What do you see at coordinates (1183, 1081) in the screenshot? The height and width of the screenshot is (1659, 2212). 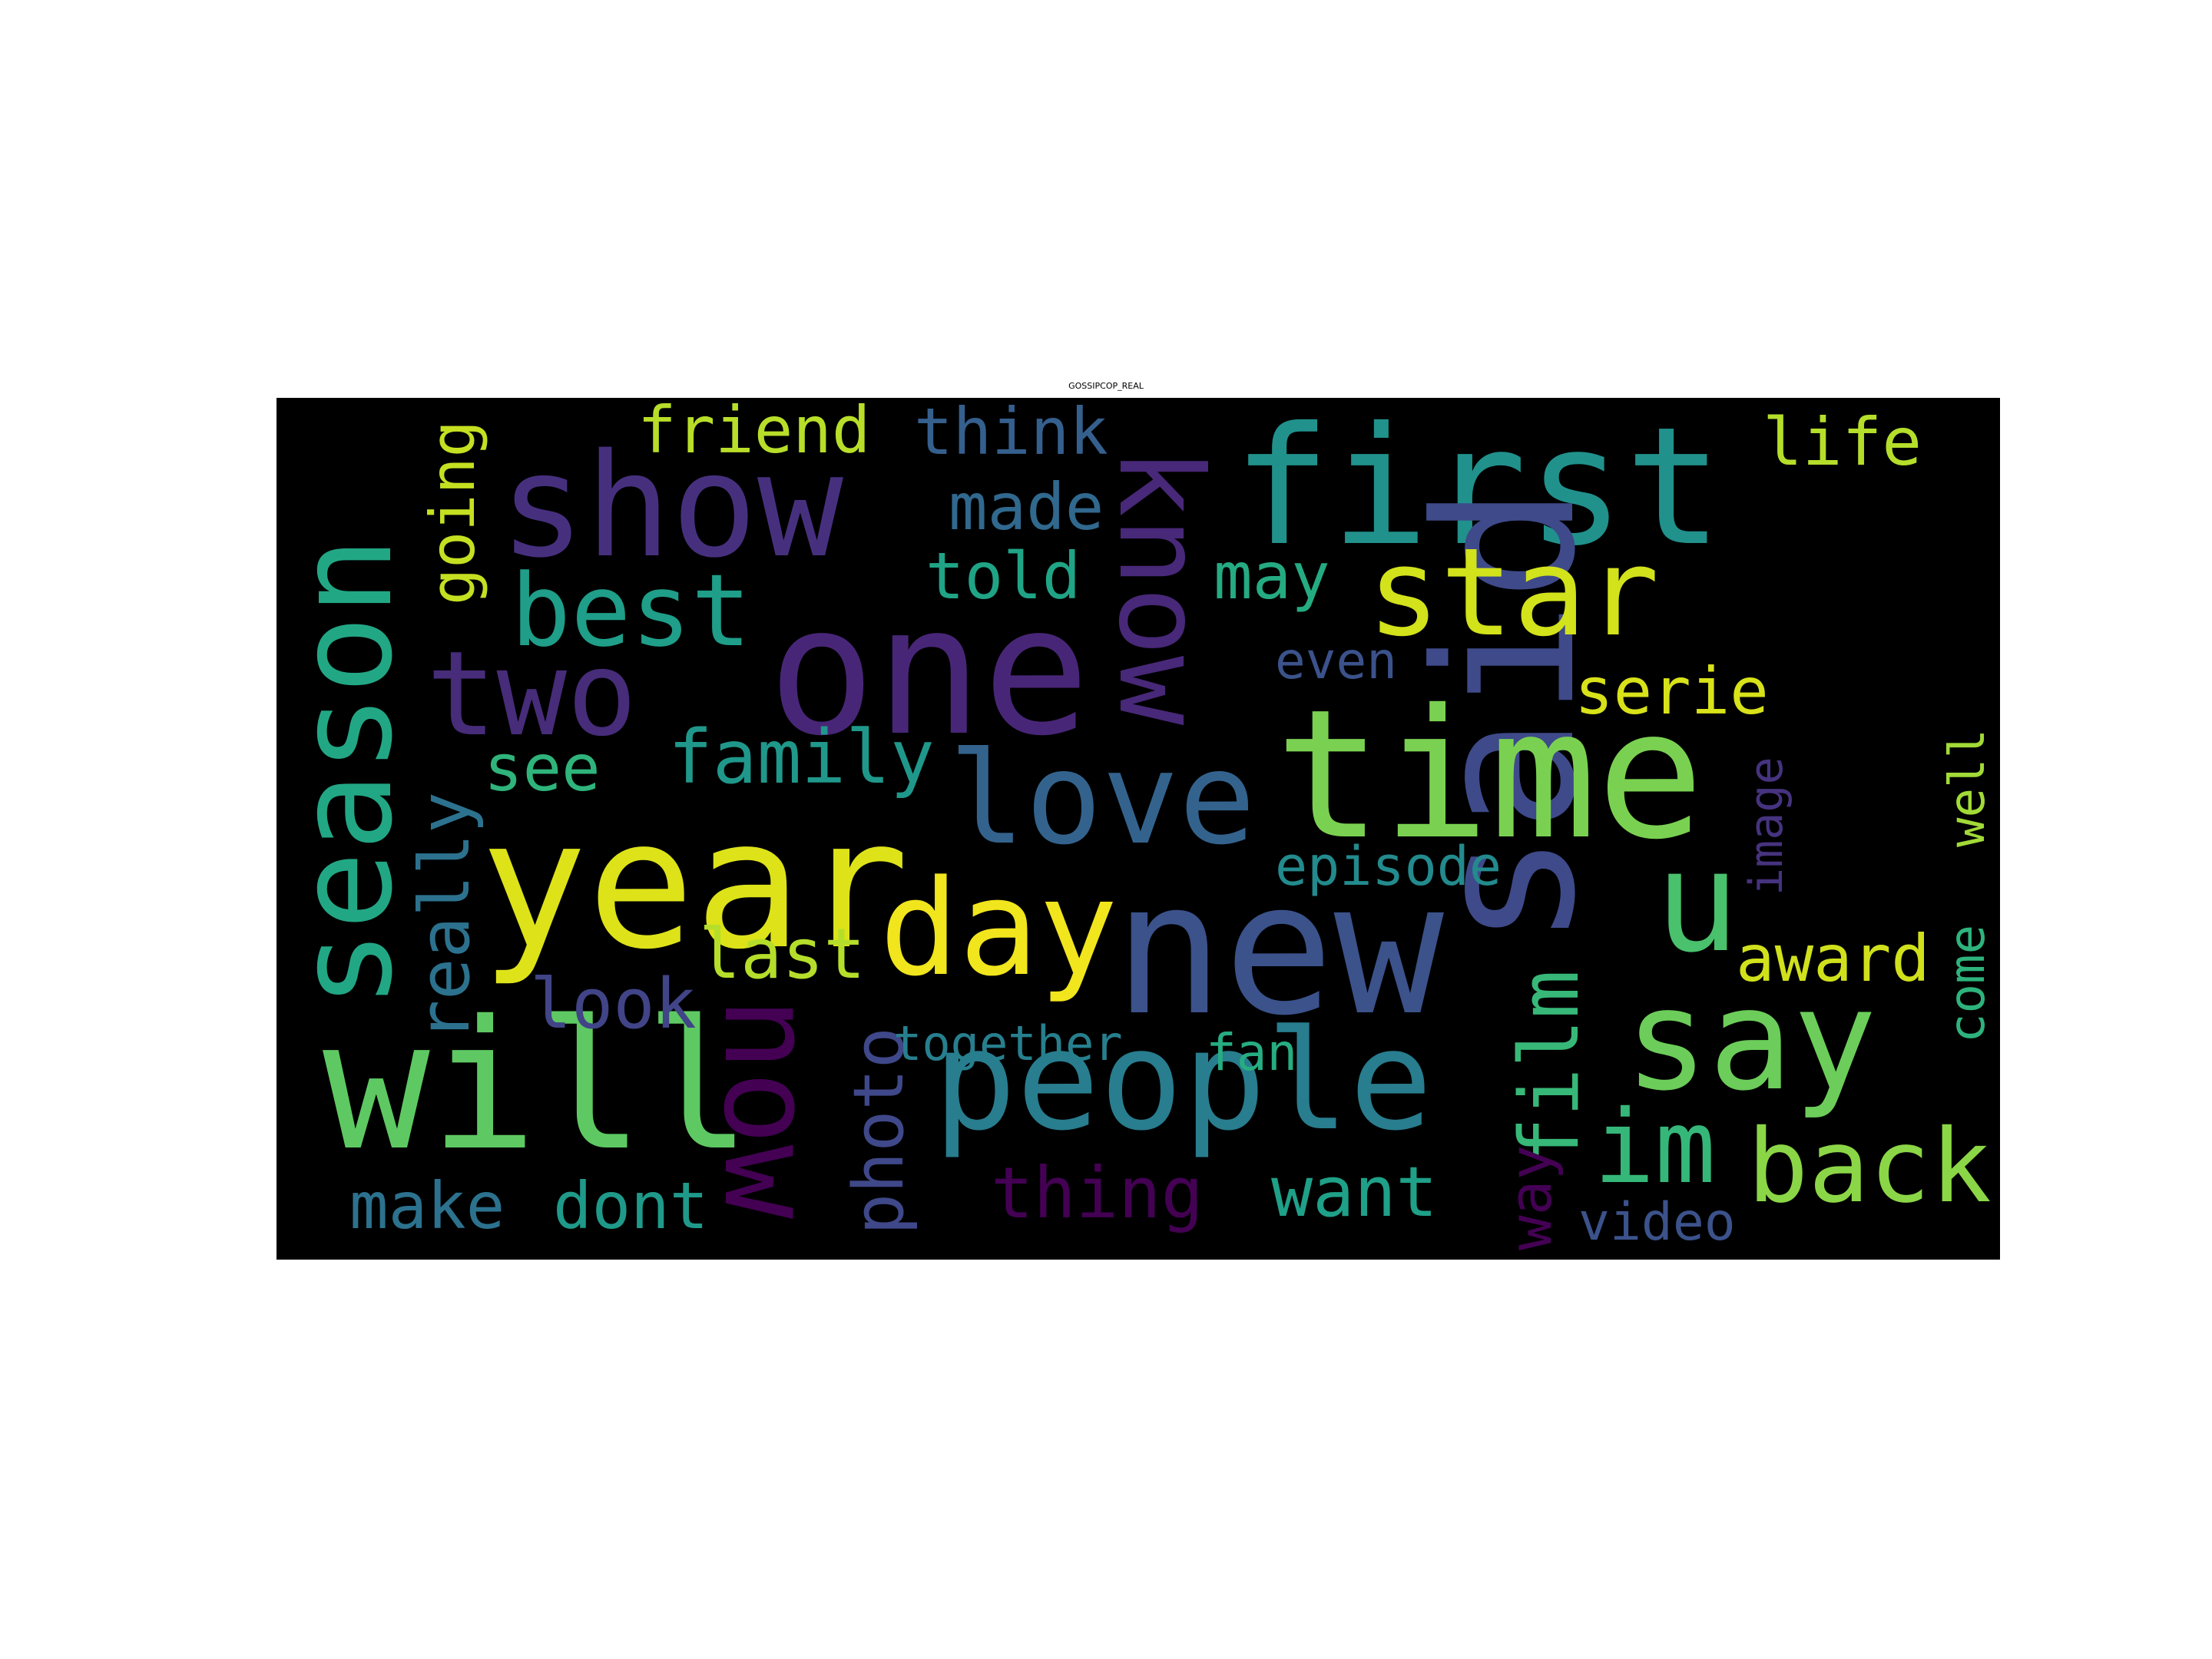 I see `word-people: people` at bounding box center [1183, 1081].